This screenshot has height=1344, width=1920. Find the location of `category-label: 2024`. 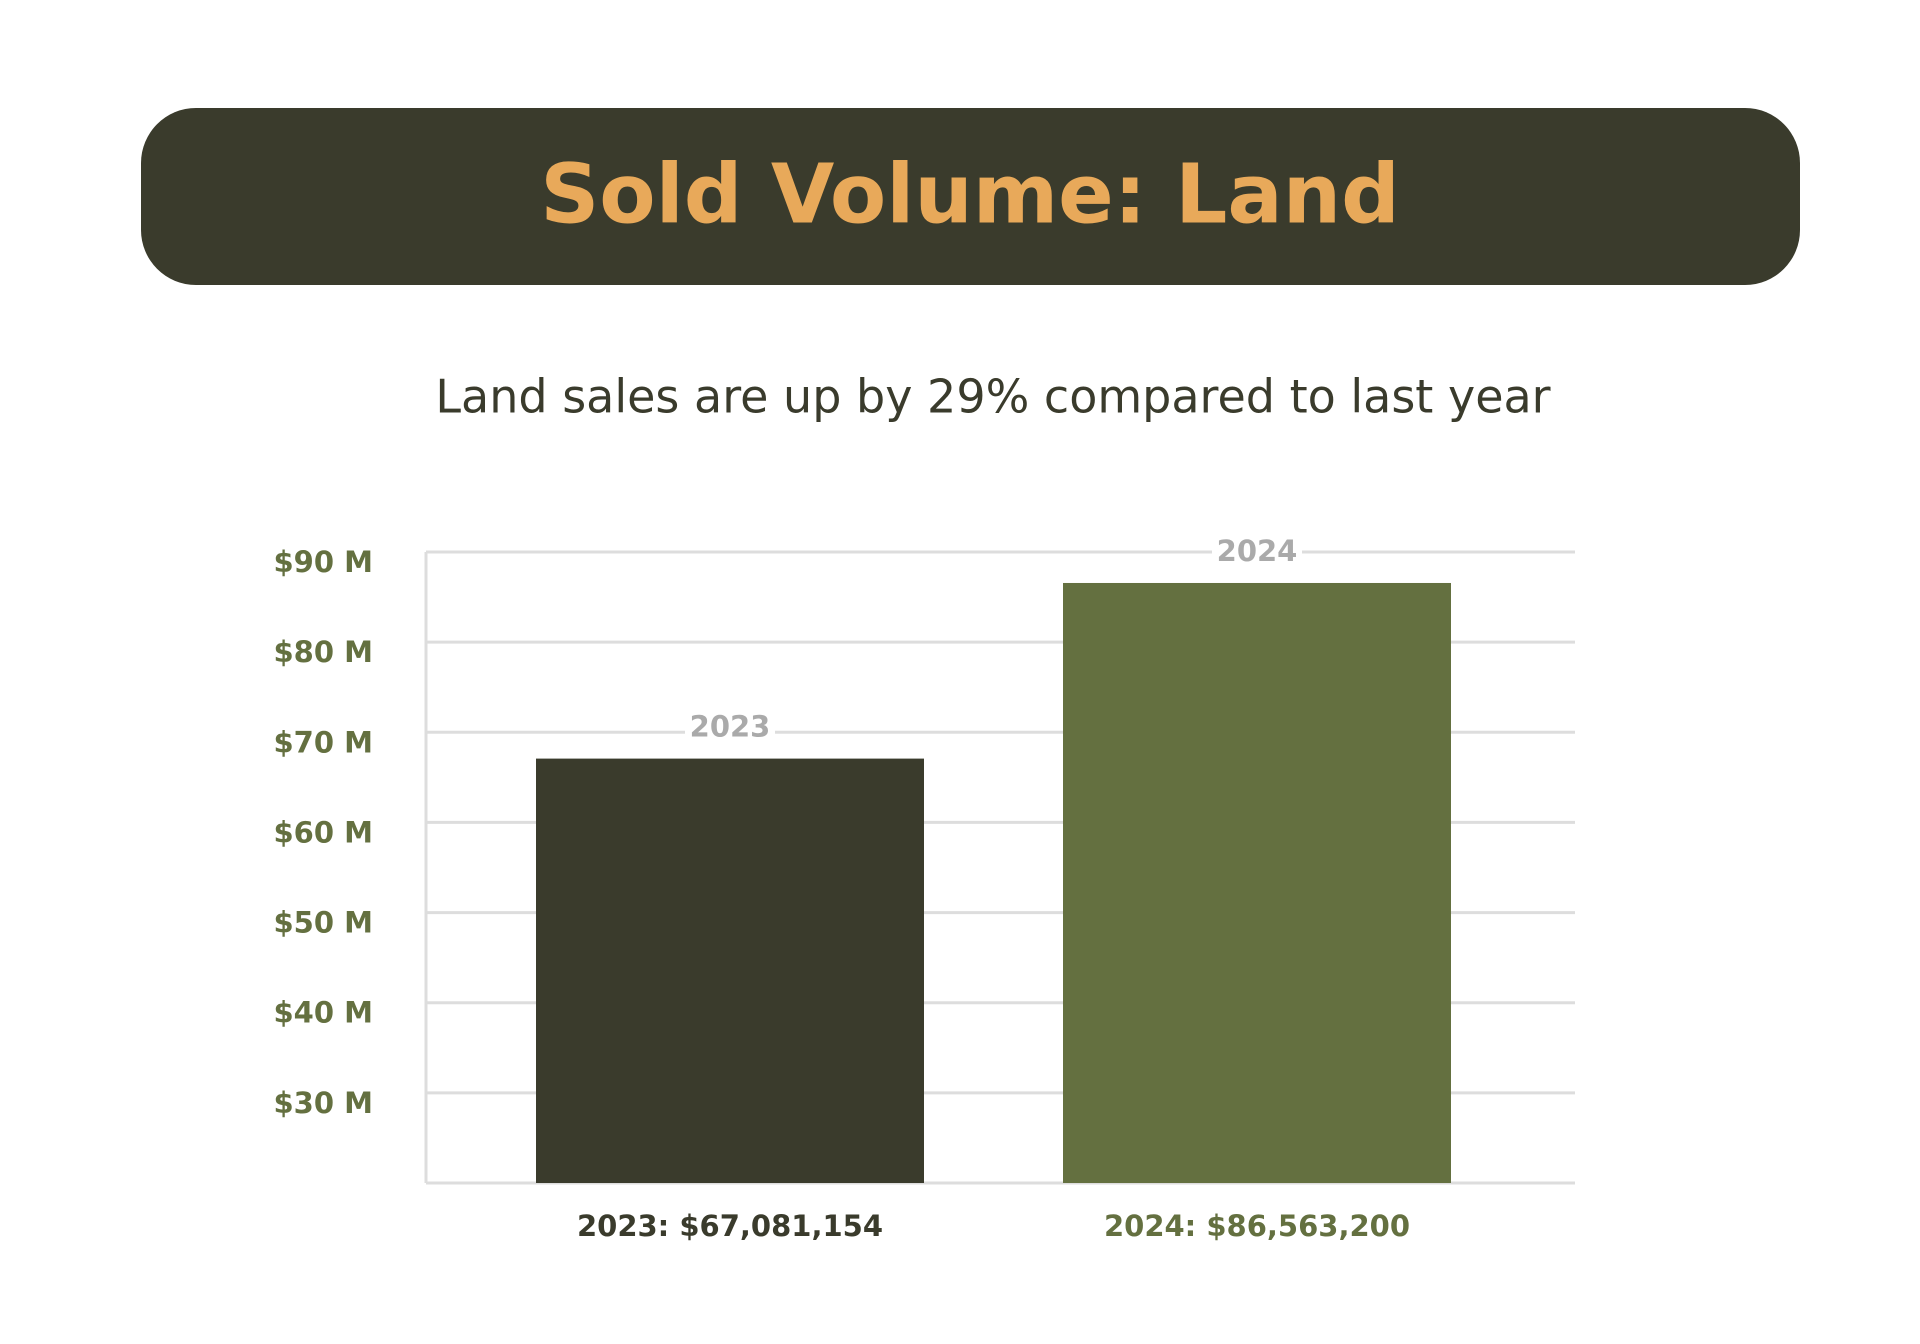

category-label: 2024 is located at coordinates (1257, 551).